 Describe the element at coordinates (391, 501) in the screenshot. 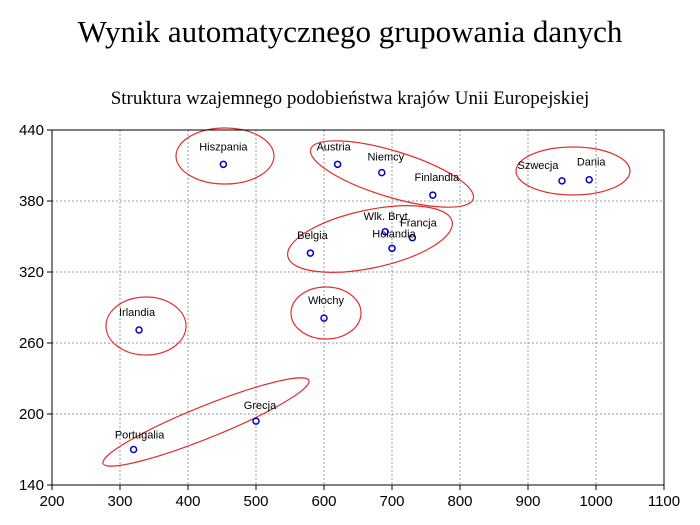

I see `x-tick-label: 700` at that location.